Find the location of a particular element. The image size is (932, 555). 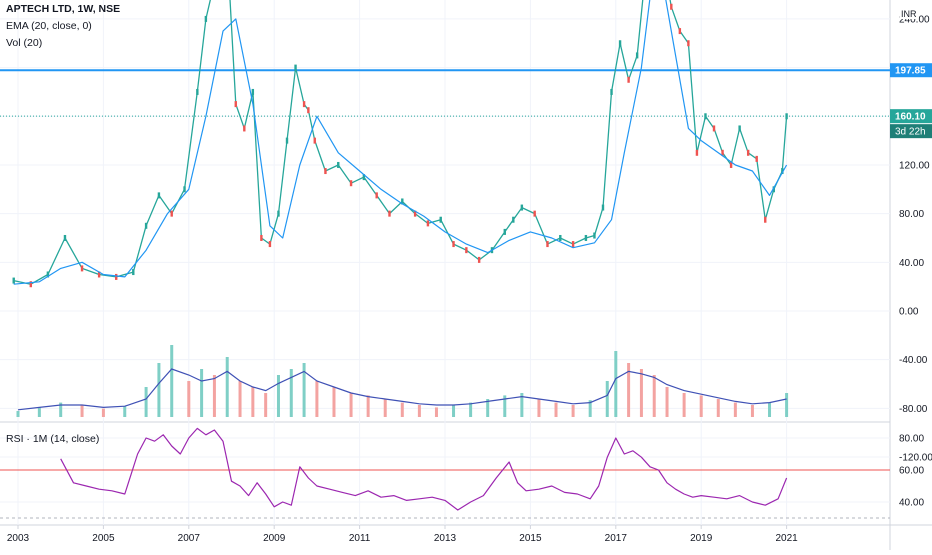

time-tick-label: 2011 is located at coordinates (360, 538).